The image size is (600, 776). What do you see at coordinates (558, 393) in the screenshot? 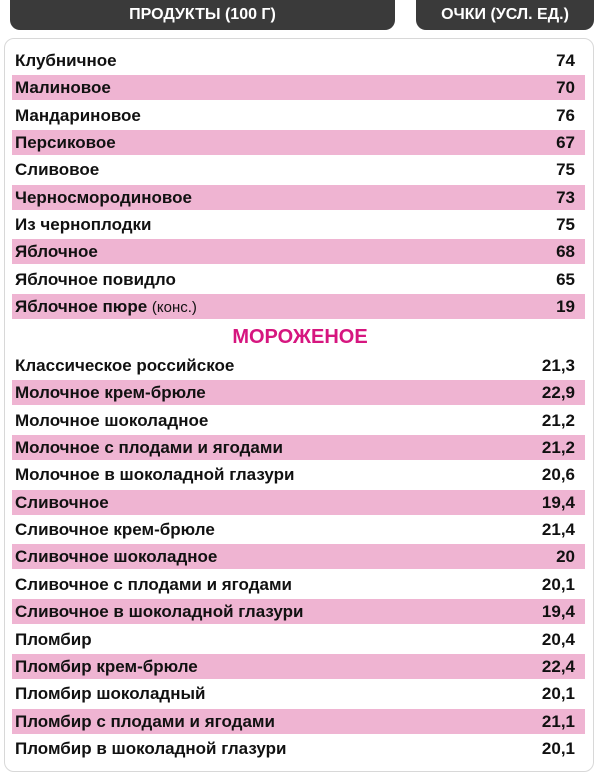
I see `row-value: 22,9` at bounding box center [558, 393].